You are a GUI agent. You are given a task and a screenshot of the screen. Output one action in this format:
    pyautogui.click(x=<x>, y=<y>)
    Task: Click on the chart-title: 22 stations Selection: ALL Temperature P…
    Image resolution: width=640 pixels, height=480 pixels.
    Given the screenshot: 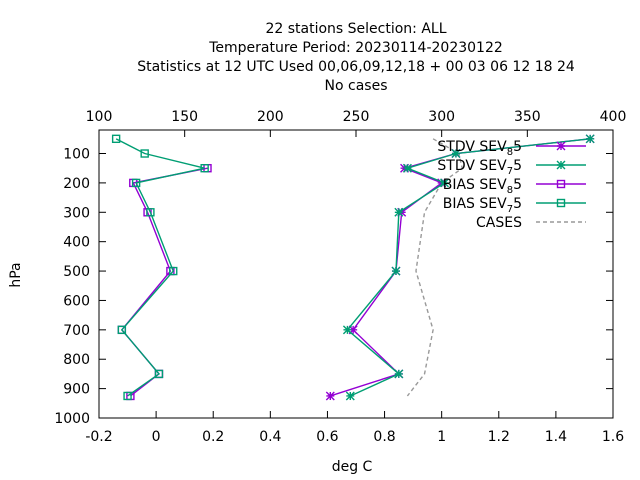 What is the action you would take?
    pyautogui.click(x=356, y=57)
    